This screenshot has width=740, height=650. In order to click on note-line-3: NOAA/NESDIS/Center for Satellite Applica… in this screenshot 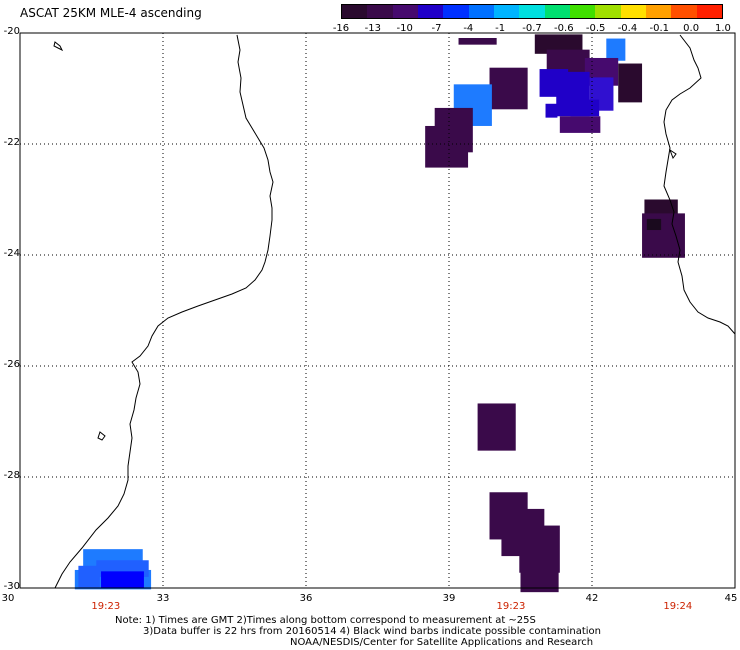, I will do `click(442, 642)`.